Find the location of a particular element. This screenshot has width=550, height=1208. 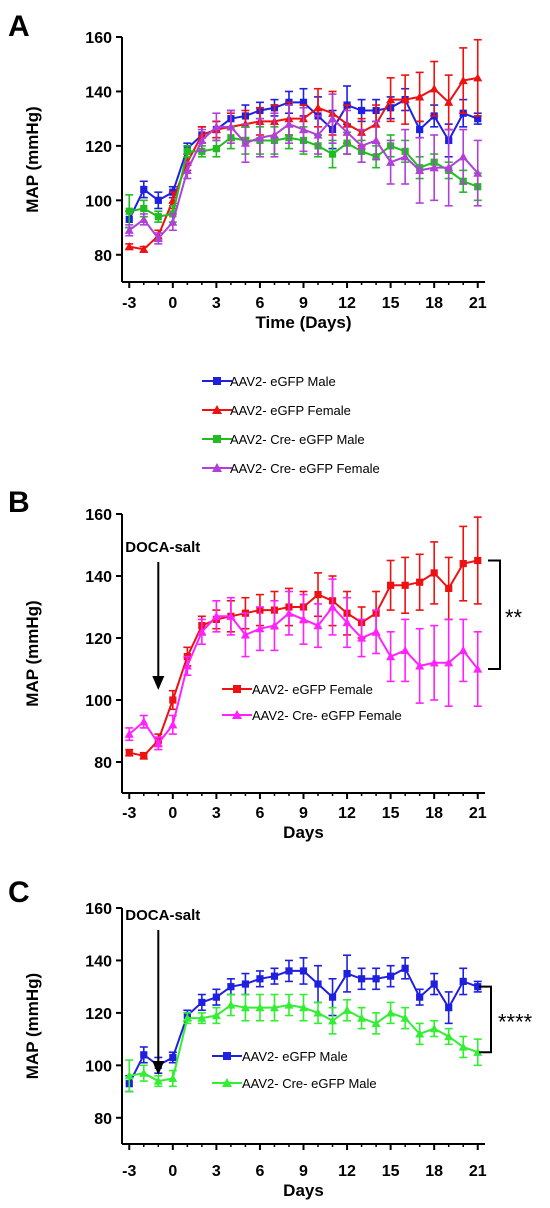

panel-letter: C is located at coordinates (19, 892).